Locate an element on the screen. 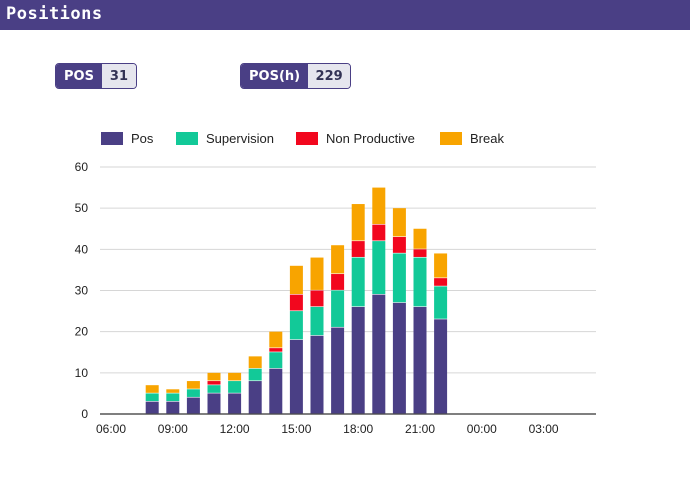  y-tick-label: 20 is located at coordinates (82, 332).